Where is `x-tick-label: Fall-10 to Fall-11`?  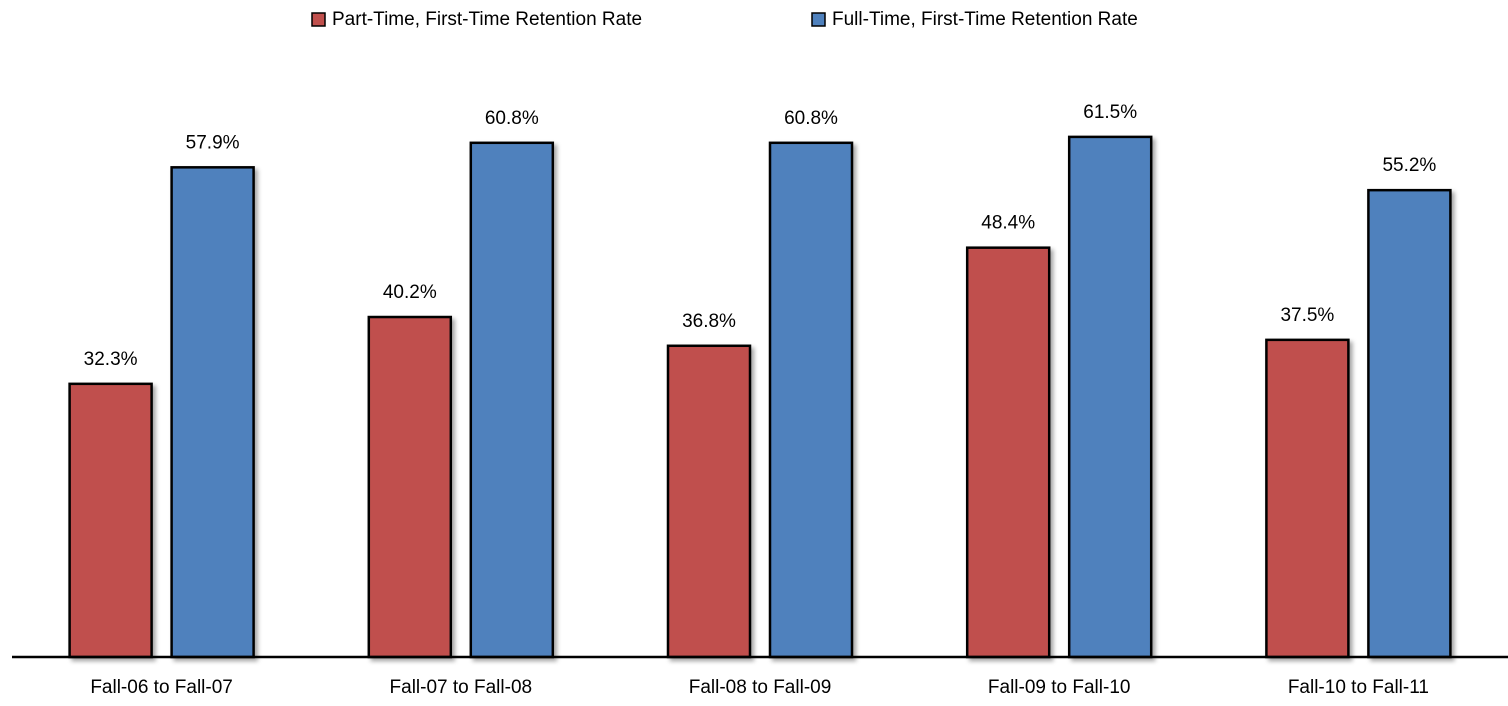
x-tick-label: Fall-10 to Fall-11 is located at coordinates (1358, 687).